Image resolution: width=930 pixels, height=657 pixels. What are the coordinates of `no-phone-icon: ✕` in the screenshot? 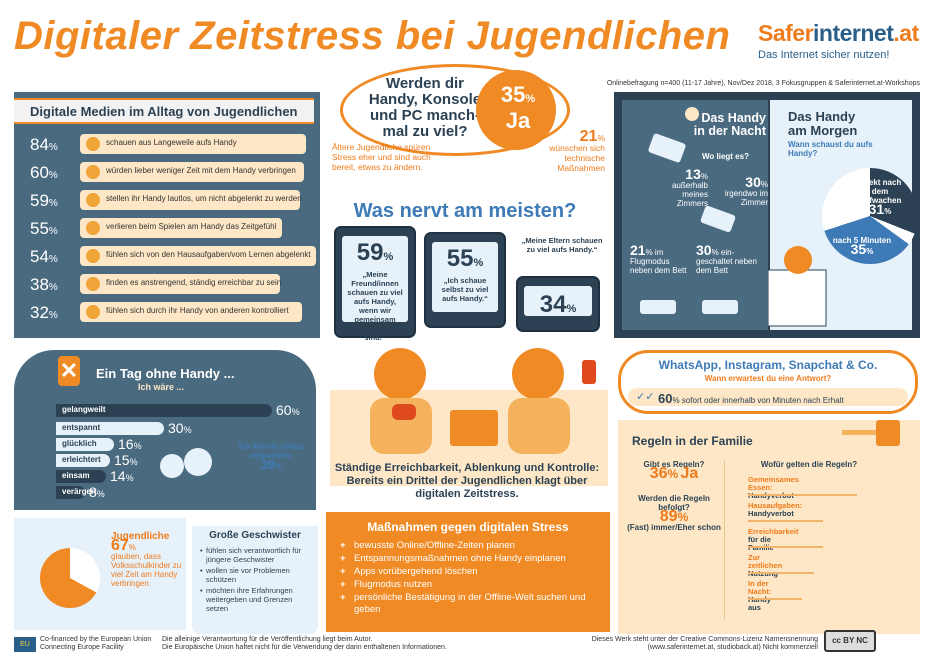 It's located at (69, 371).